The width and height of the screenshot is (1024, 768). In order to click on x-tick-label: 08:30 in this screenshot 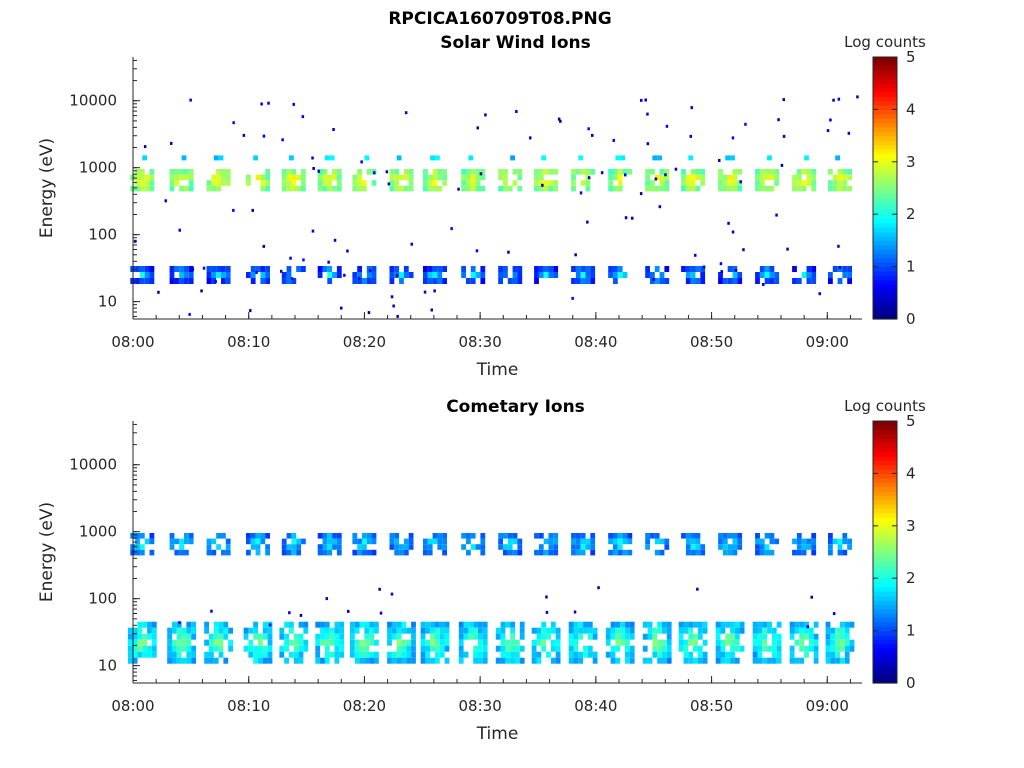, I will do `click(480, 706)`.